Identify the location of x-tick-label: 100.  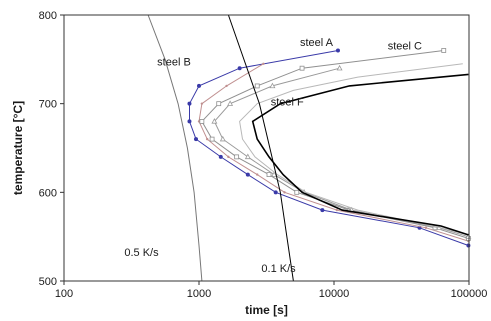
(64, 294).